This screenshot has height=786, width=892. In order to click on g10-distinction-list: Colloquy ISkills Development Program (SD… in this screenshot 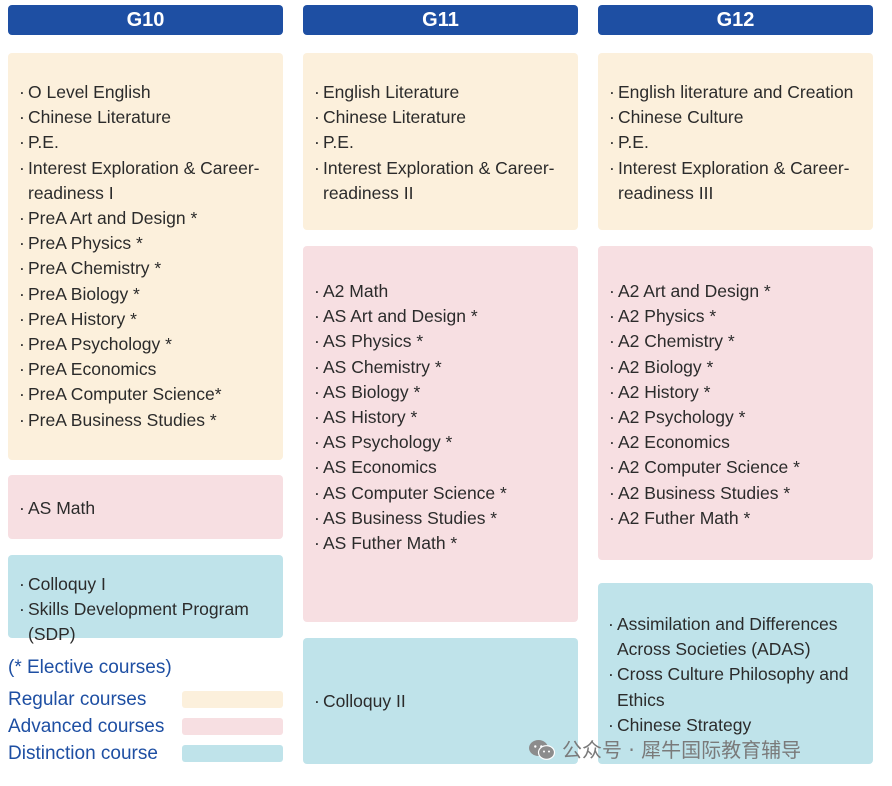, I will do `click(151, 610)`.